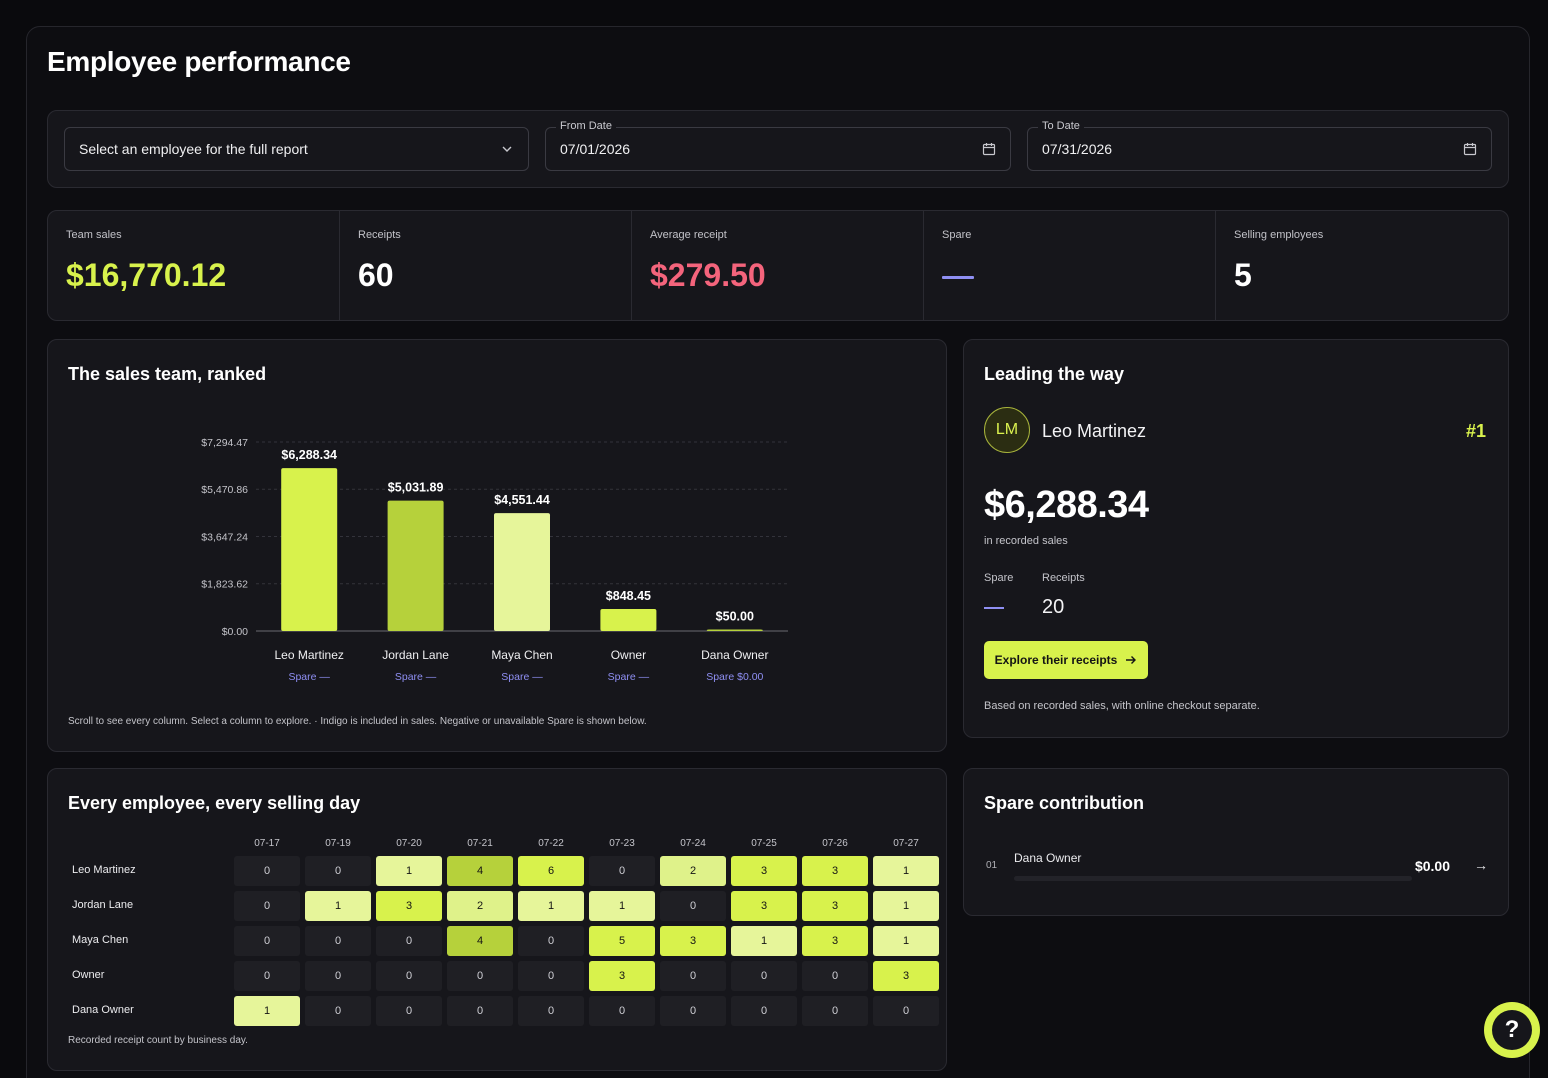 Image resolution: width=1548 pixels, height=1078 pixels. I want to click on heatmap-column-header: 07-19, so click(338, 843).